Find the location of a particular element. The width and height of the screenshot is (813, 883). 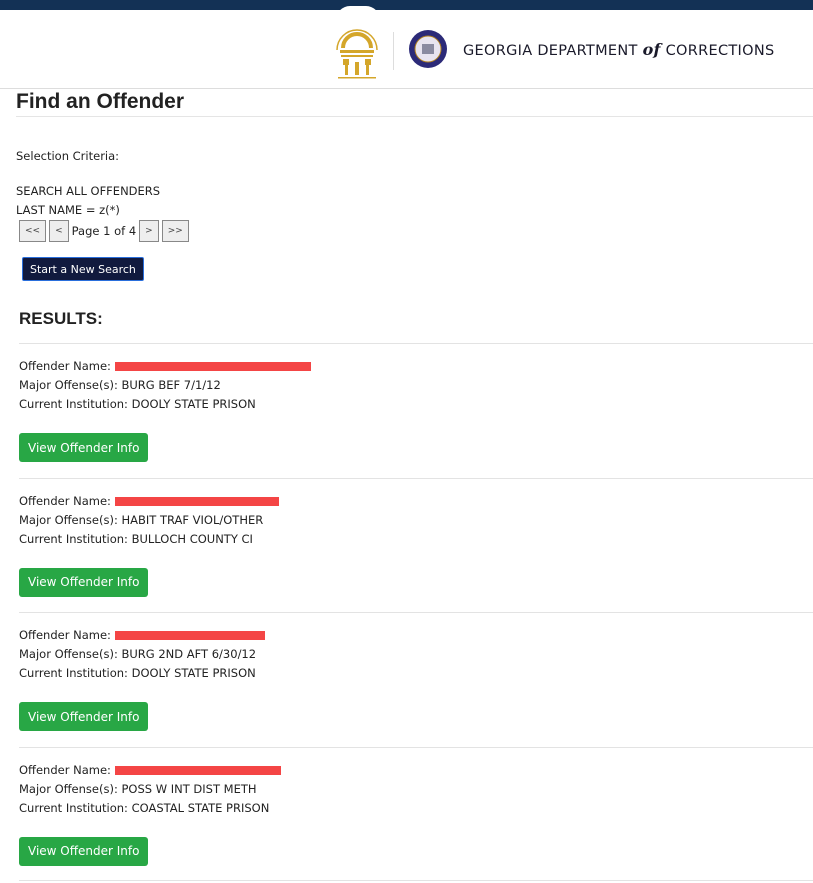

agency-name-part: GEORGIA DEPARTMENT is located at coordinates (553, 51).